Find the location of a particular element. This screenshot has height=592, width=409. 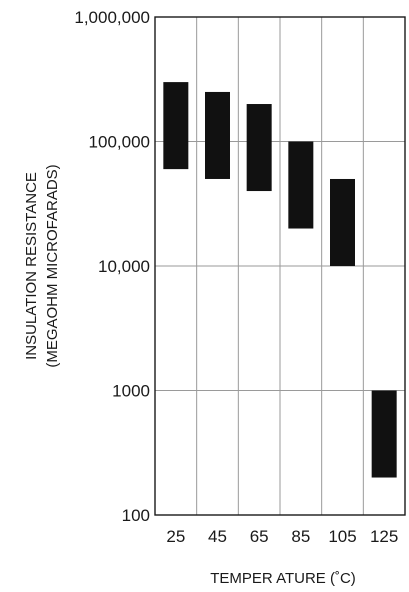

x-axis-label: TEMPER ATURE (˚C) is located at coordinates (283, 578).